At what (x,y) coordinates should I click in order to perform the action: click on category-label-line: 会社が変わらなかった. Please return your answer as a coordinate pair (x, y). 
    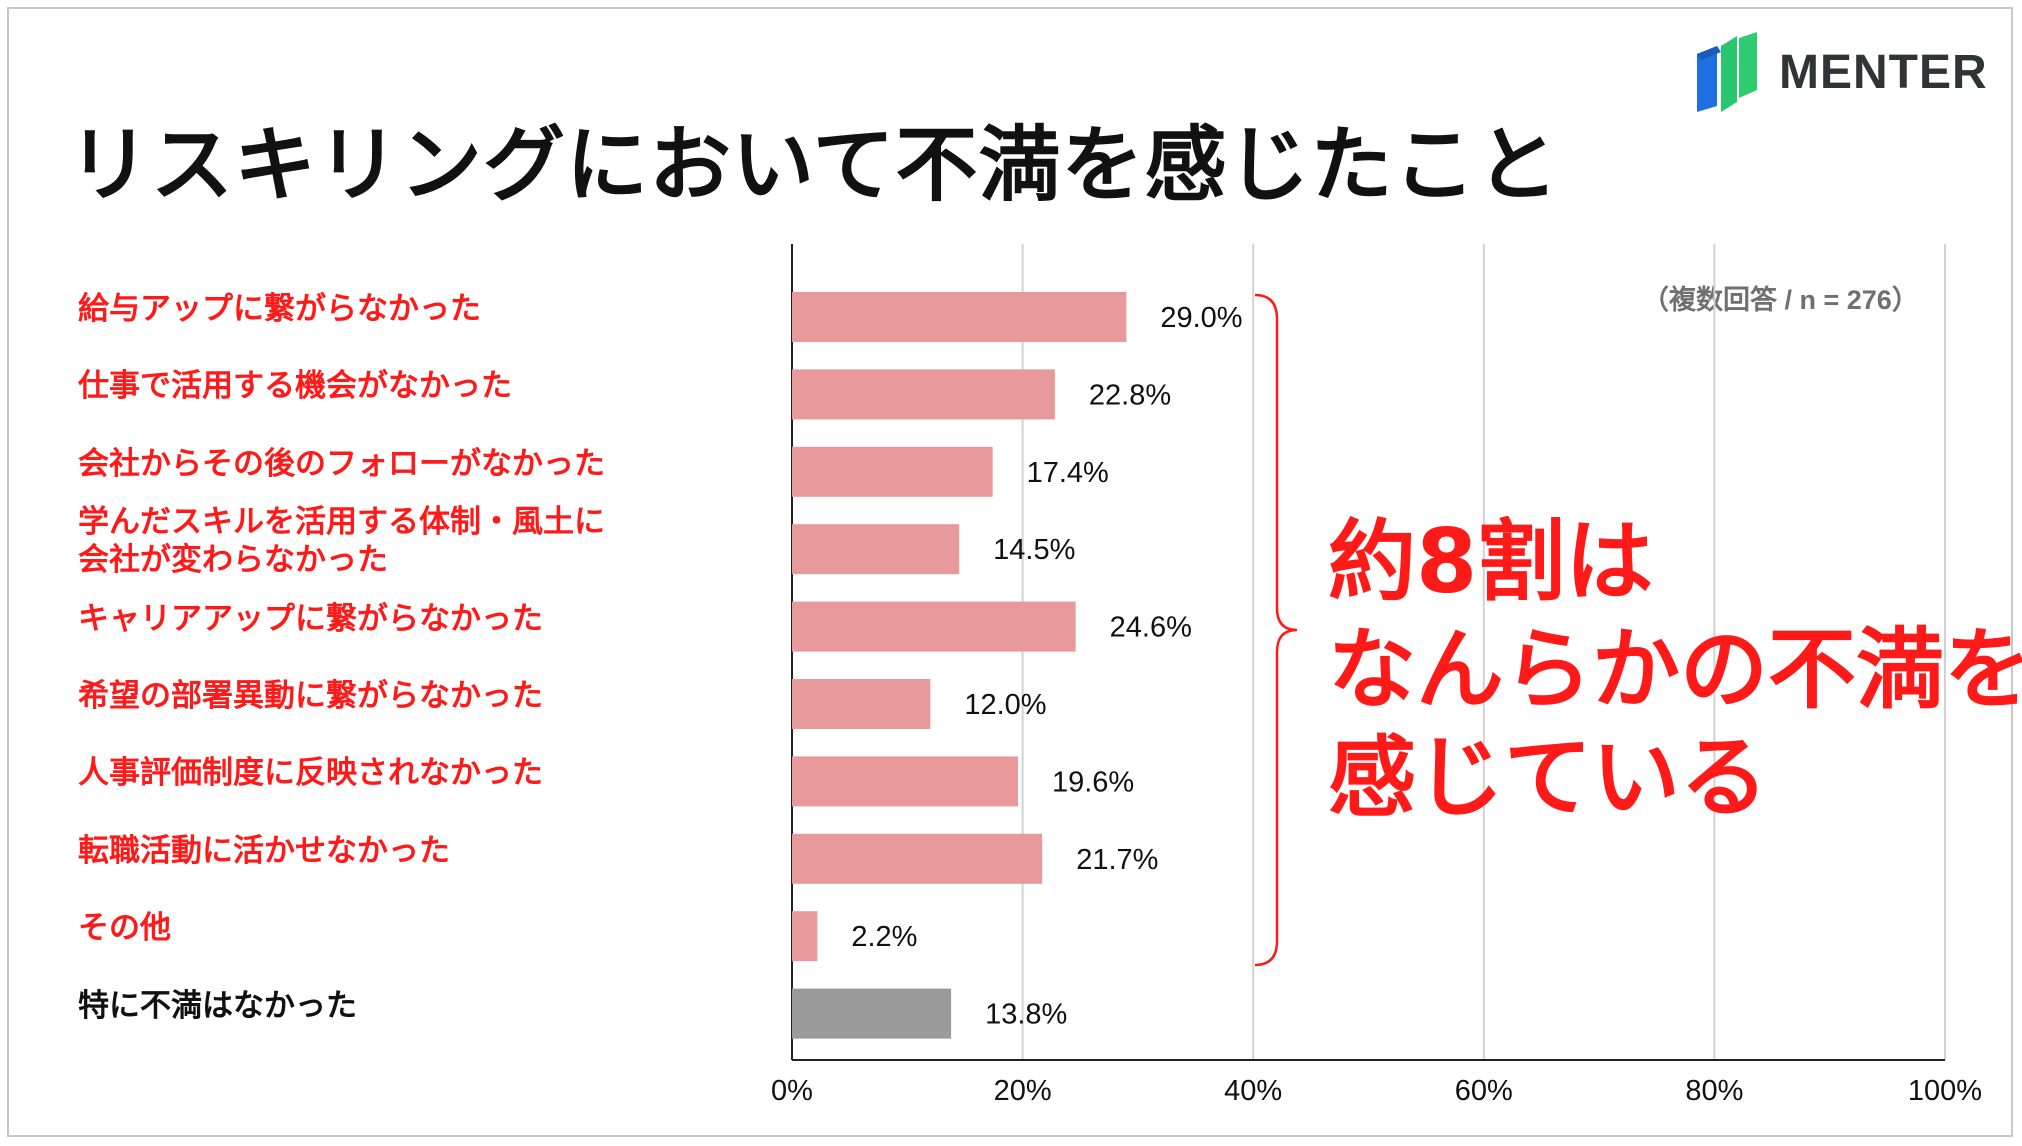
    Looking at the image, I should click on (233, 560).